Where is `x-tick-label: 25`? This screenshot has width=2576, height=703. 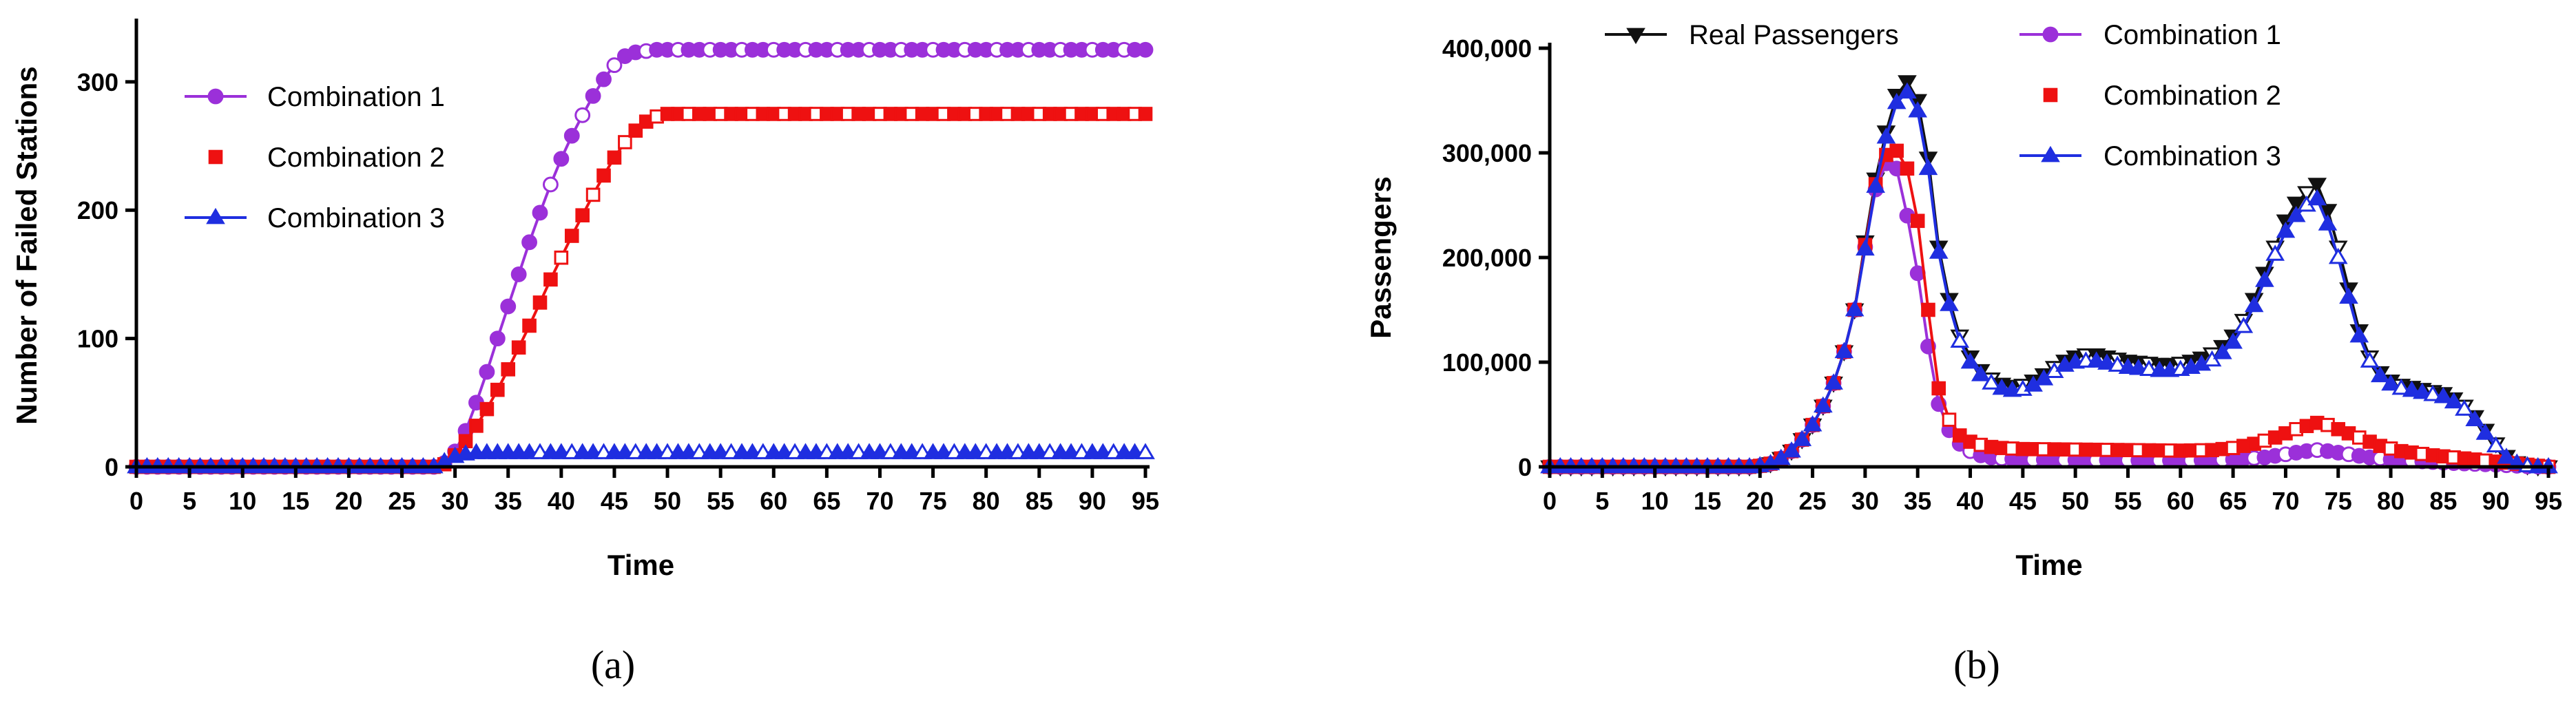 x-tick-label: 25 is located at coordinates (1813, 501).